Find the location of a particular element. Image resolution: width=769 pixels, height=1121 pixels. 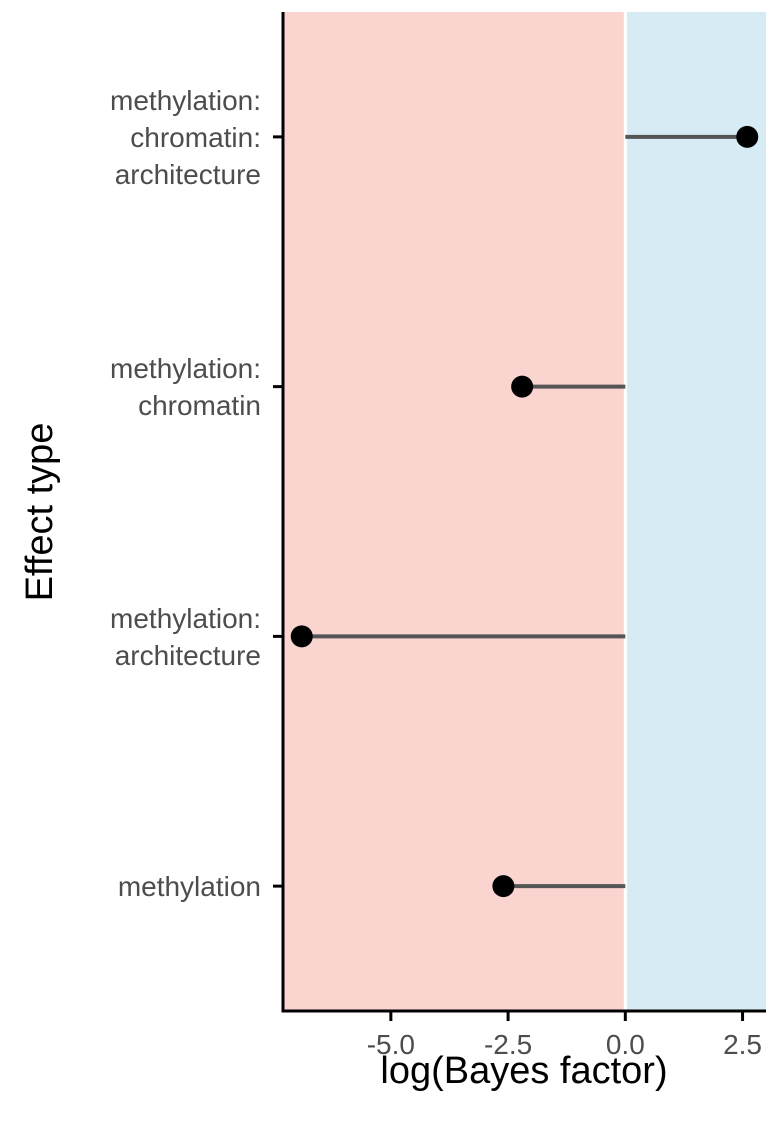

x-tick-label: -5.0 is located at coordinates (391, 1044).